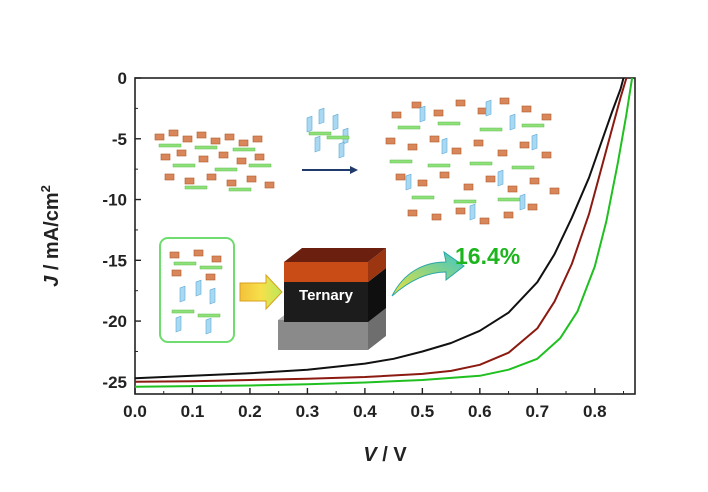 This screenshot has height=492, width=708. I want to click on x-tick-label: 0.7, so click(537, 411).